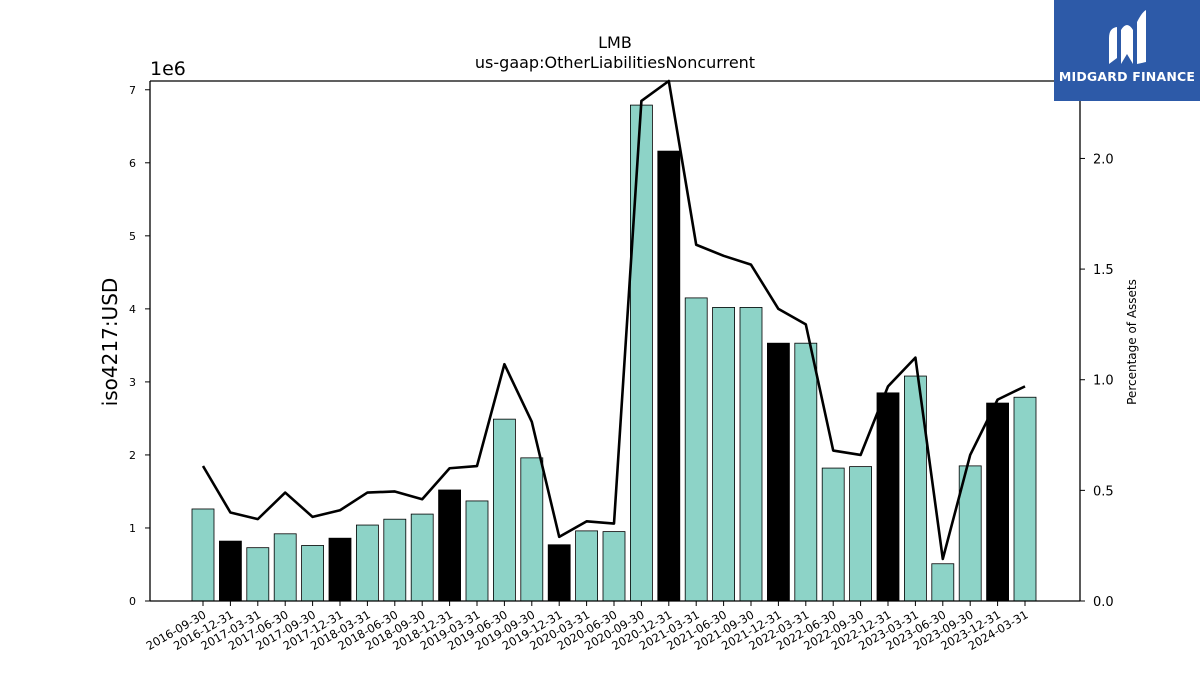  What do you see at coordinates (1103, 491) in the screenshot?
I see `y2-tick-label: 0.5` at bounding box center [1103, 491].